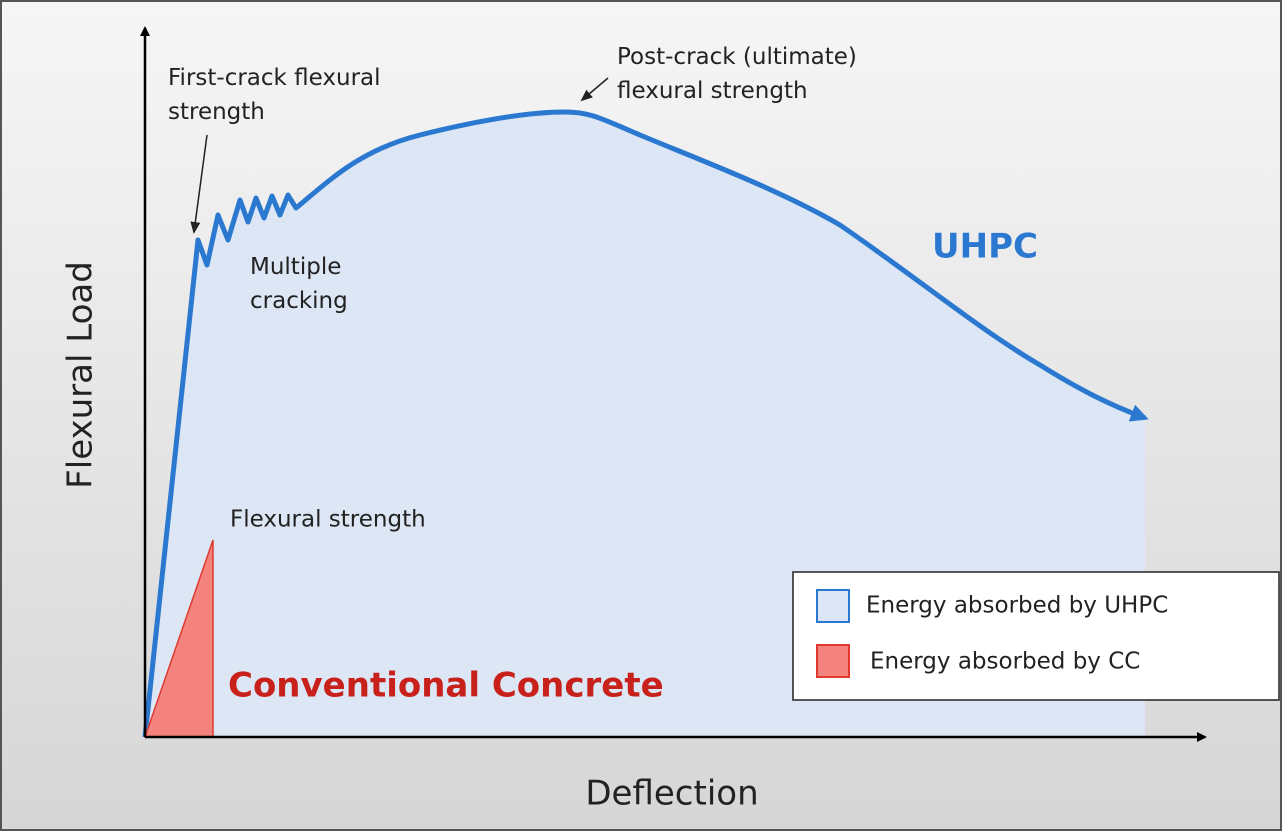 The width and height of the screenshot is (1282, 831). What do you see at coordinates (81, 375) in the screenshot?
I see `y-axis-label: Flexural Load` at bounding box center [81, 375].